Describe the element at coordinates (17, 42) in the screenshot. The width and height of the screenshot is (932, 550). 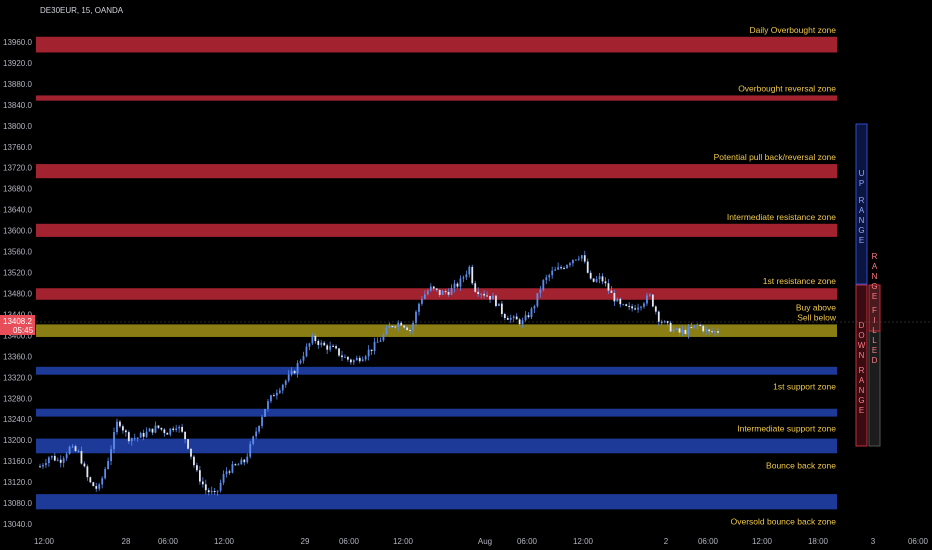
I see `y-tick-23: 13960.0` at that location.